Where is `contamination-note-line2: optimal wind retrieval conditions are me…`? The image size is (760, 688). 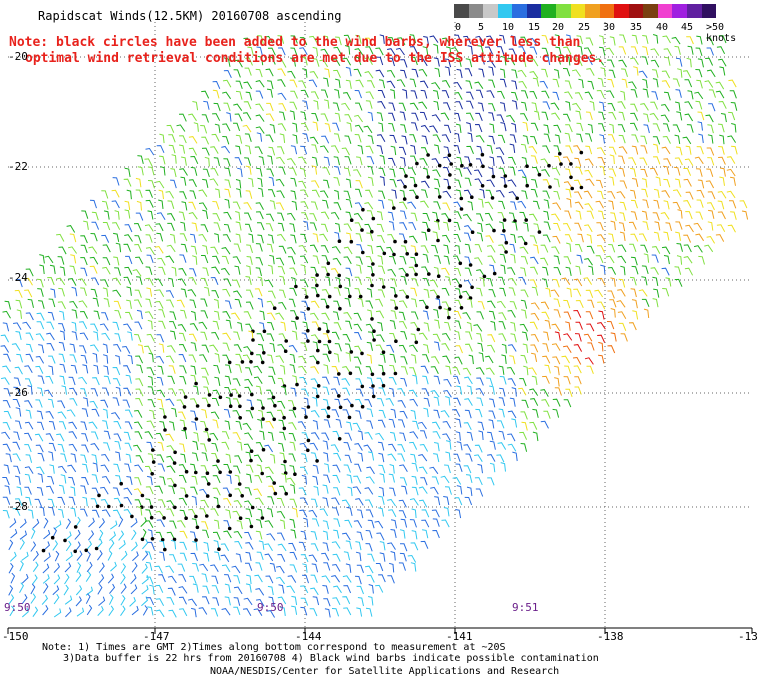 contamination-note-line2: optimal wind retrieval conditions are me… is located at coordinates (315, 58).